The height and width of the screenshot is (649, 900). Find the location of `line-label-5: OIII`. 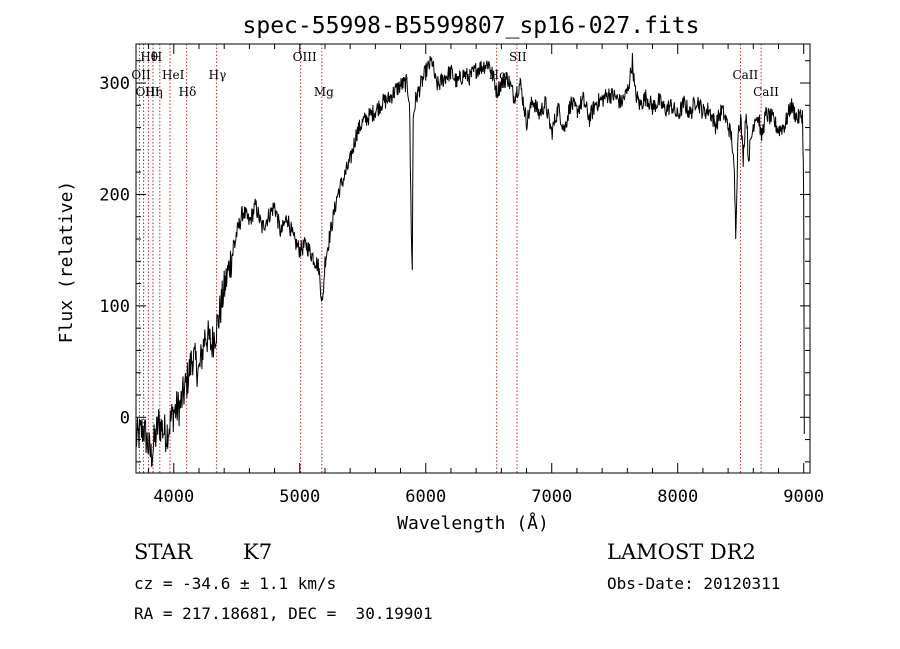

line-label-5: OIII is located at coordinates (148, 92).